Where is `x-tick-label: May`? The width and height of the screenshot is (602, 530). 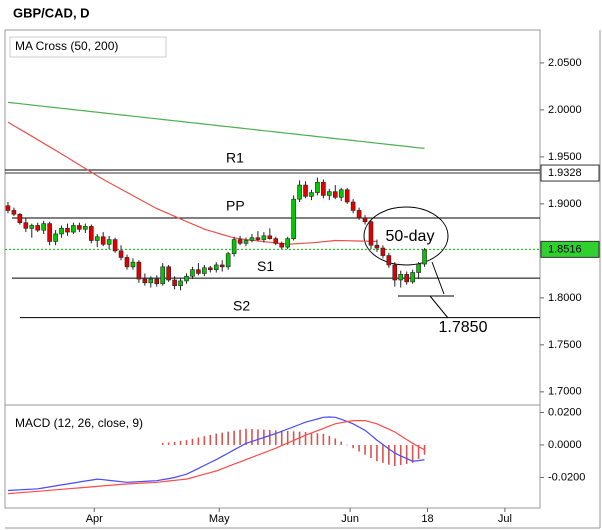
x-tick-label: May is located at coordinates (219, 519).